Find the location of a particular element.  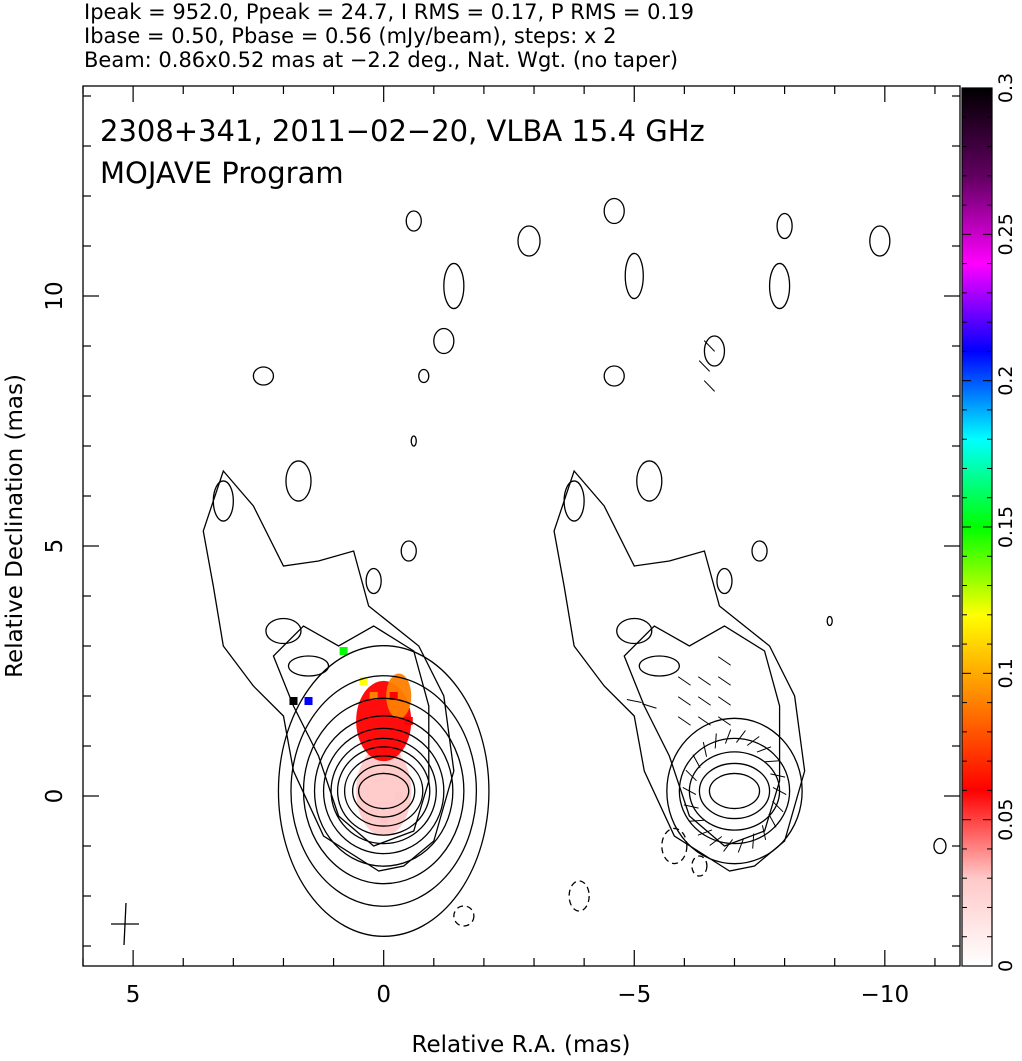

y-axis-label: Relative Declination (mas) is located at coordinates (15, 526).